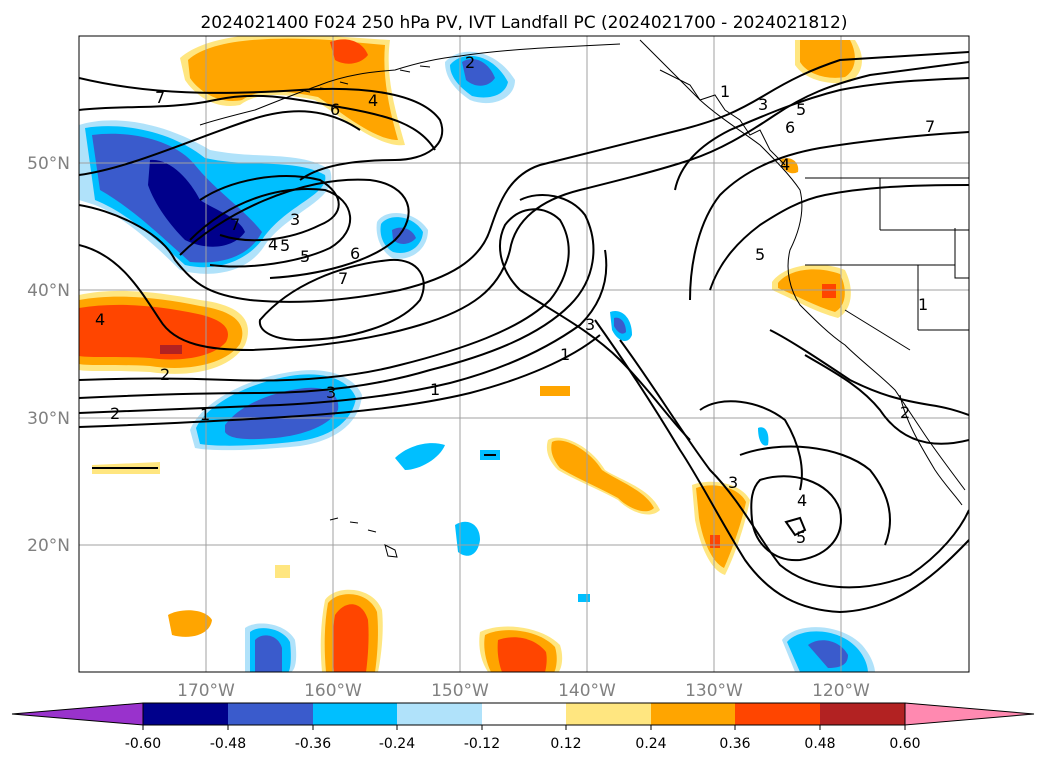 Image resolution: width=1047 pixels, height=765 pixels. What do you see at coordinates (333, 691) in the screenshot?
I see `lon-label: 160°W` at bounding box center [333, 691].